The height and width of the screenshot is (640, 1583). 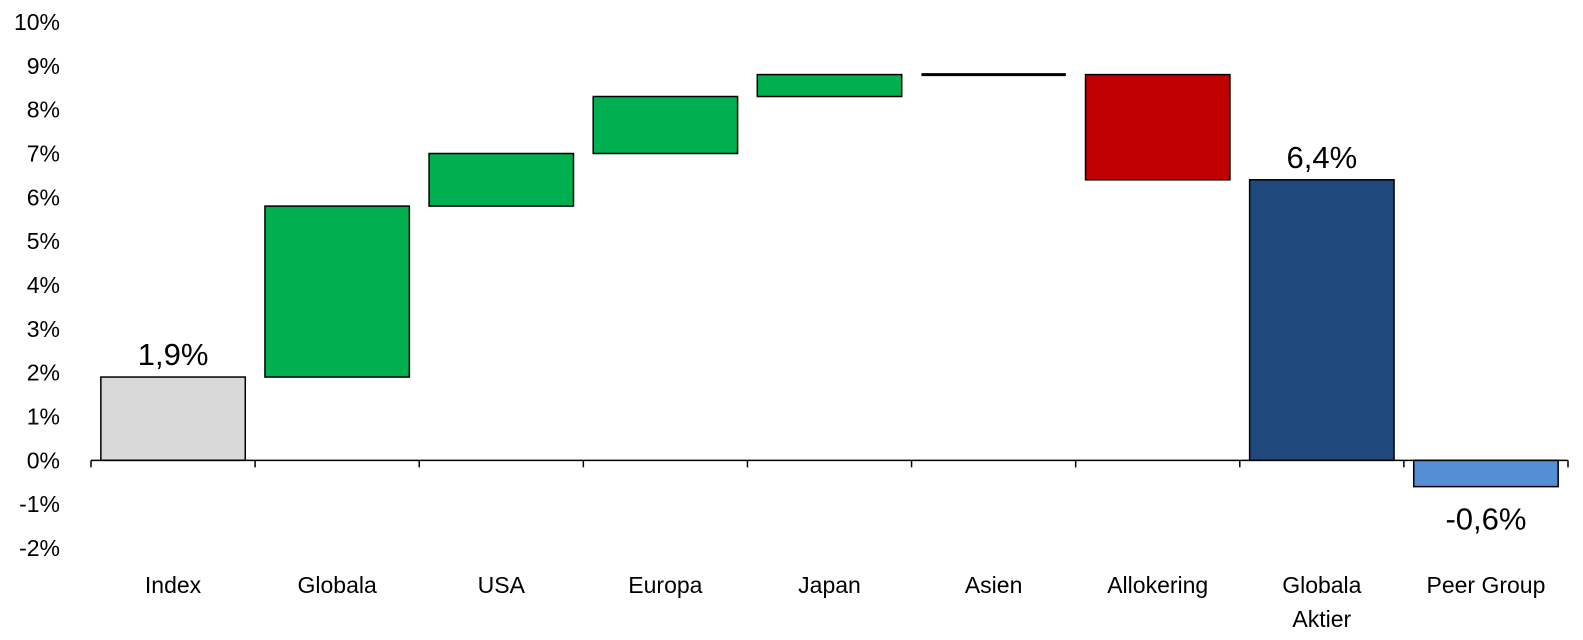 I want to click on x-category-label: Allokering, so click(x=1157, y=585).